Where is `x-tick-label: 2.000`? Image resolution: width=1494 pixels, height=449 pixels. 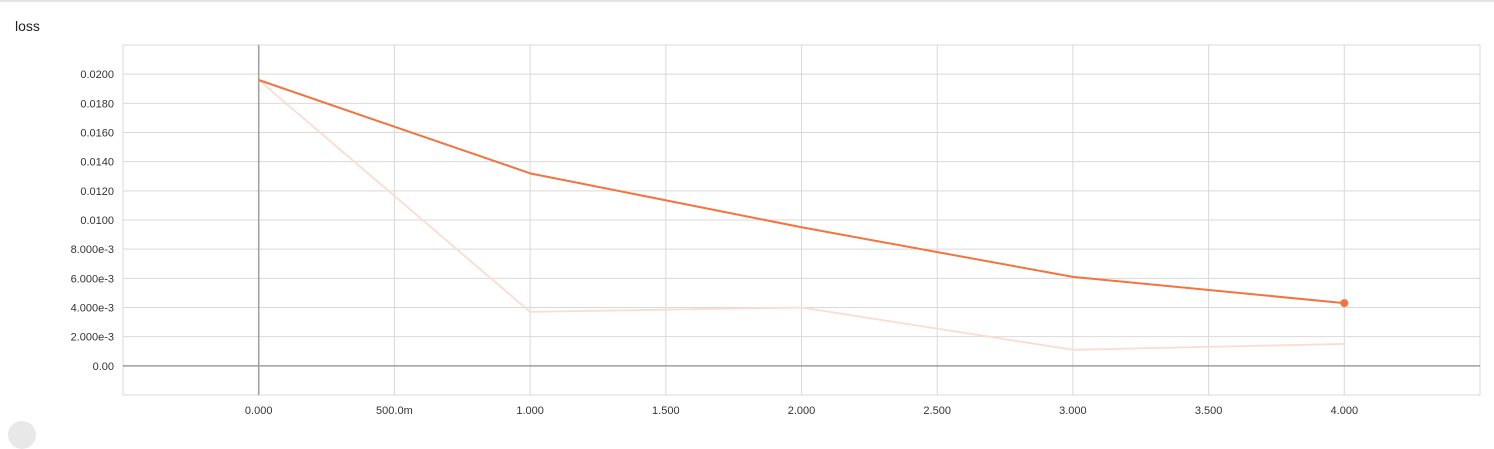 x-tick-label: 2.000 is located at coordinates (802, 411).